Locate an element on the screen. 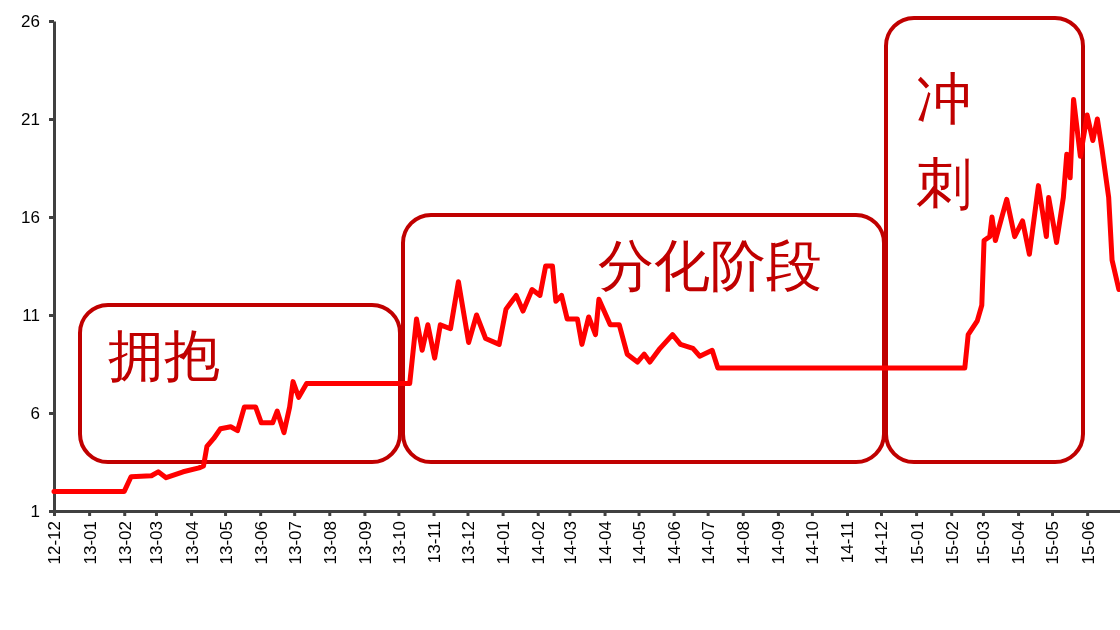  x-tick-label: 14-01 is located at coordinates (504, 543).